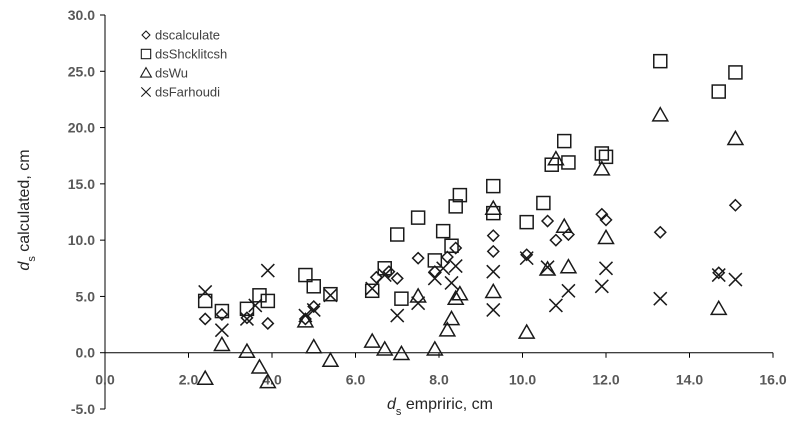 The width and height of the screenshot is (793, 428). Describe the element at coordinates (187, 35) in the screenshot. I see `legend-label: dscalculate` at that location.